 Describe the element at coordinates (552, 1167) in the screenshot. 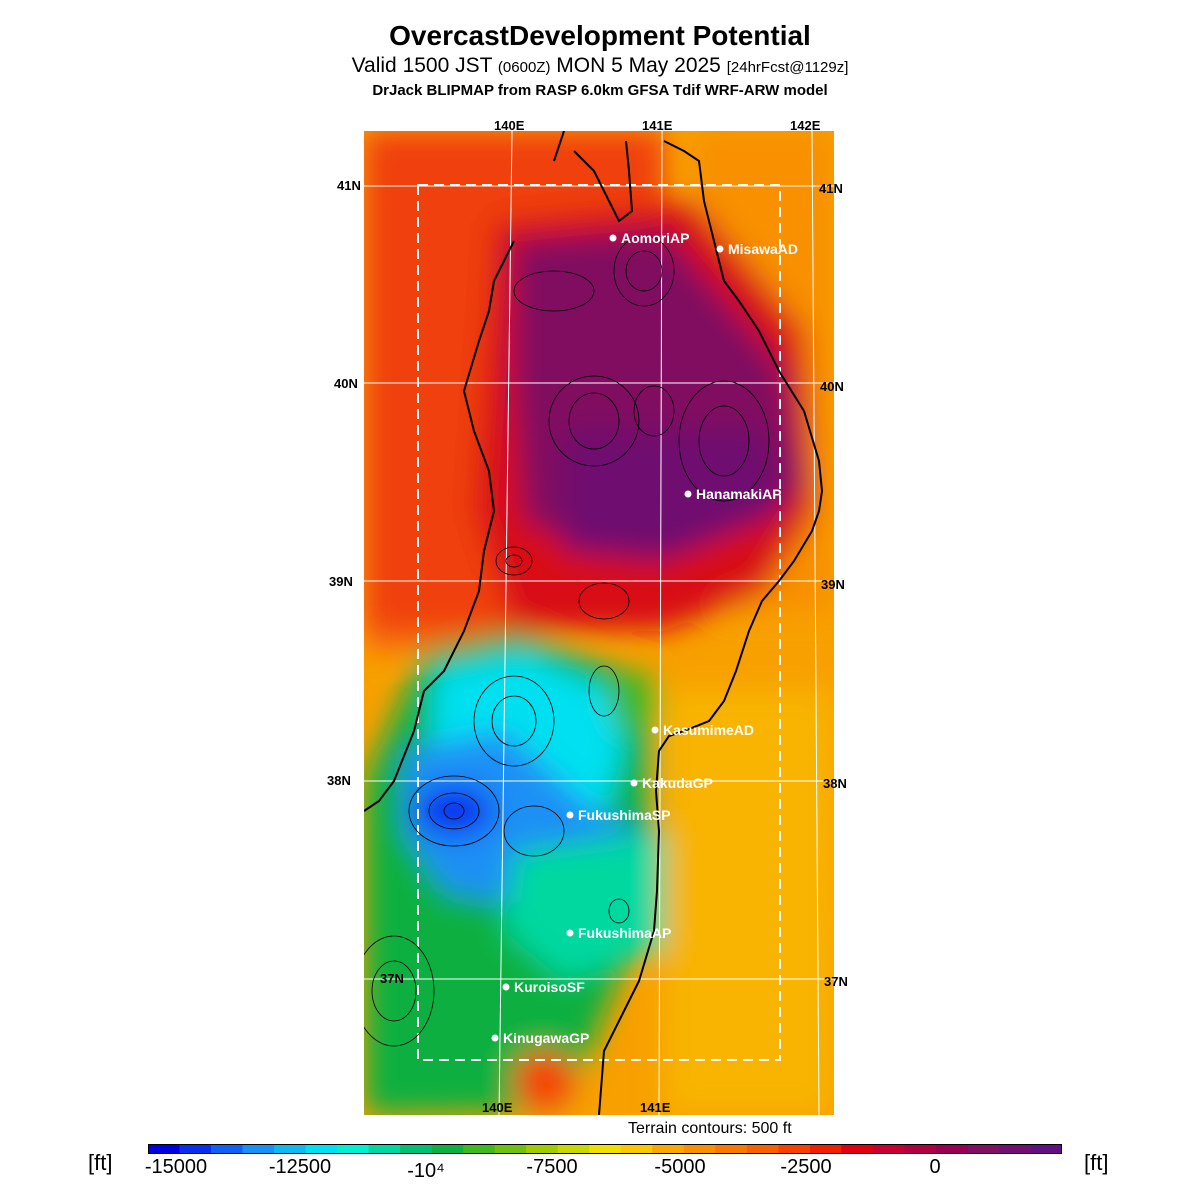

I see `colorbar-label: -7500` at that location.